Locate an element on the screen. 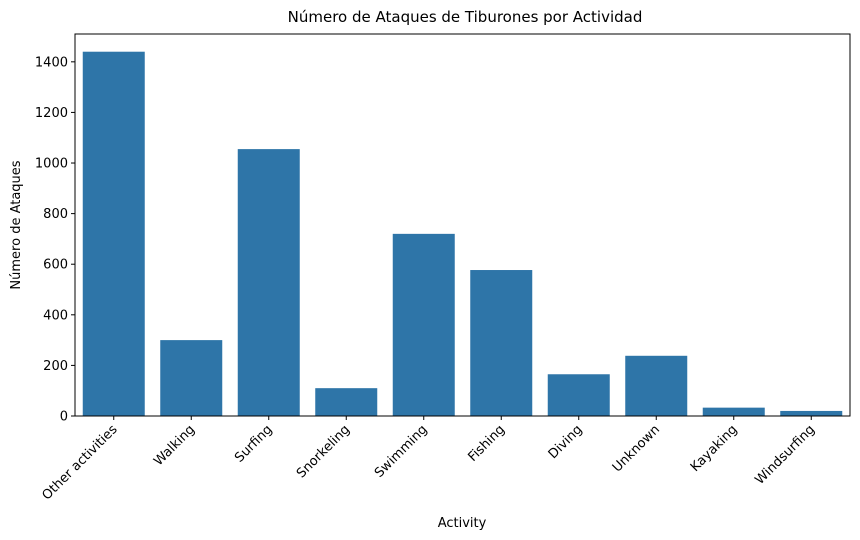 This screenshot has width=860, height=540. y-tick-label: 400 is located at coordinates (55, 315).